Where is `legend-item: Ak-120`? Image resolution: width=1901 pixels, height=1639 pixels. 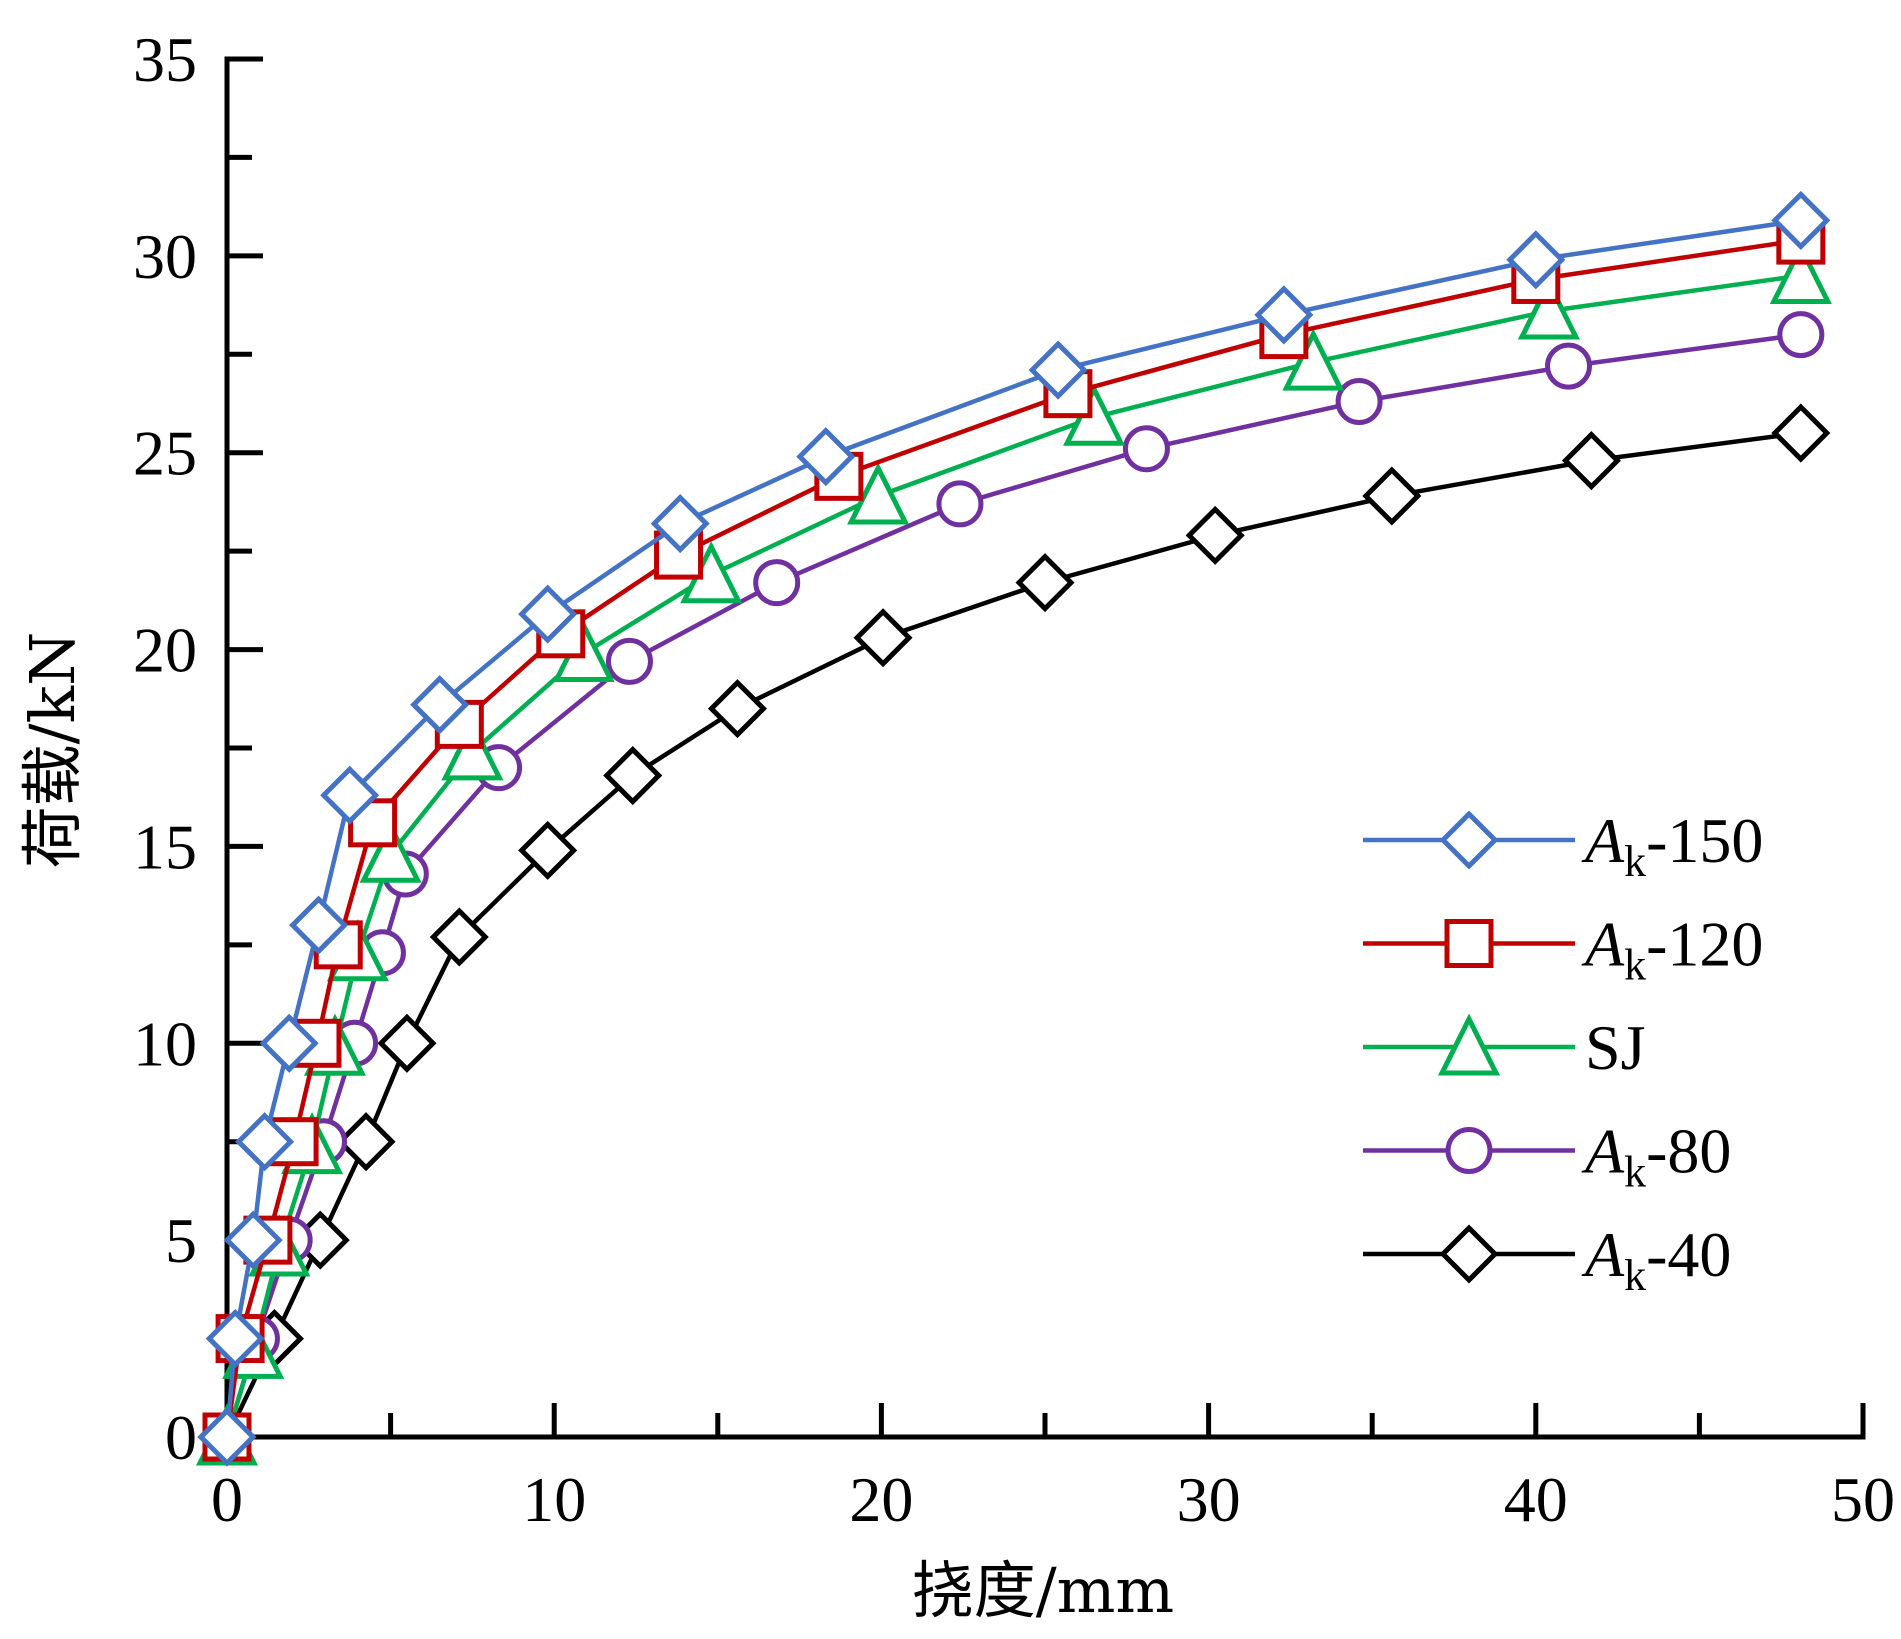 legend-item: Ak-120 is located at coordinates (1563, 949).